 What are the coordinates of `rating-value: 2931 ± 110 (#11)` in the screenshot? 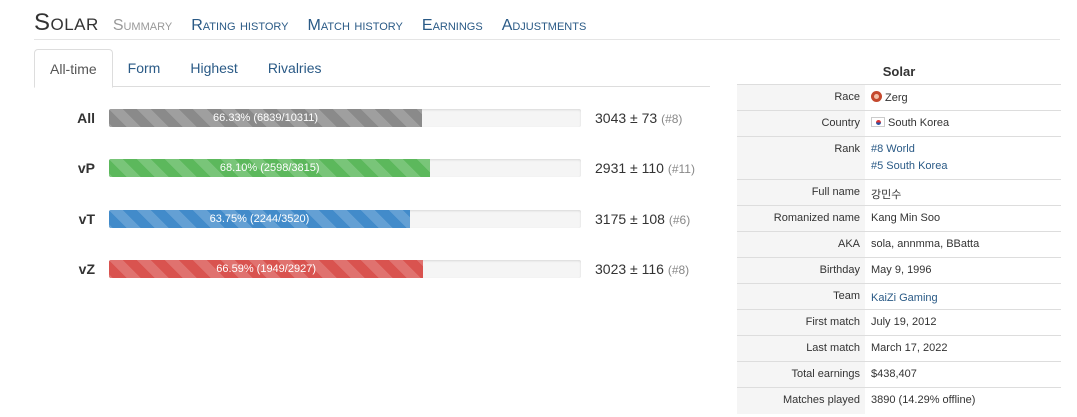 It's located at (645, 168).